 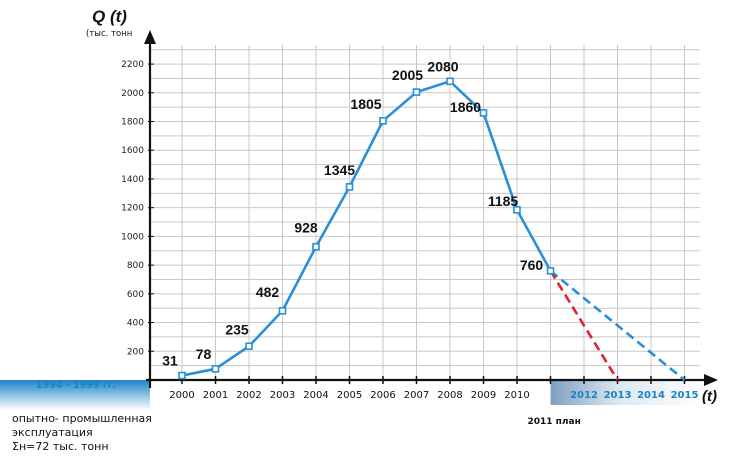 I want to click on data-label: 2080, so click(x=442, y=66).